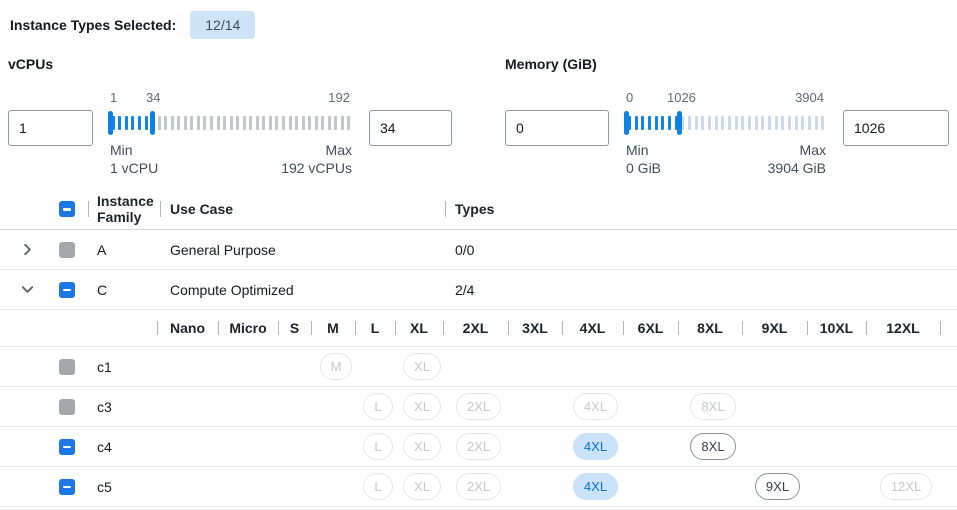 This screenshot has width=957, height=510. I want to click on use-case-cell: General Purpose, so click(223, 249).